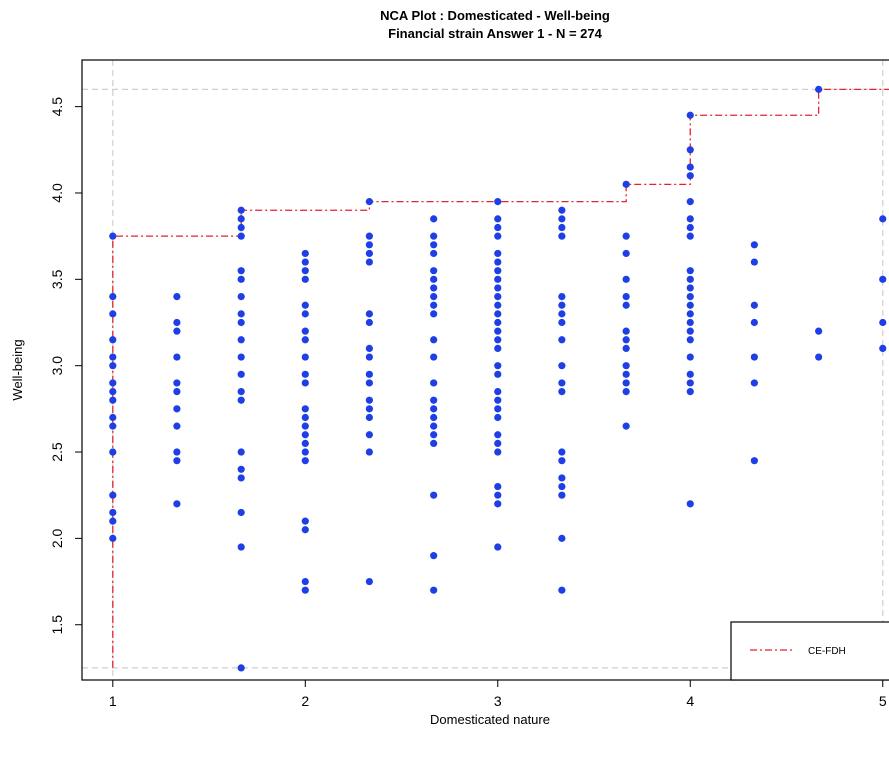 The image size is (889, 760). I want to click on y-axis-label: Well-being, so click(17, 369).